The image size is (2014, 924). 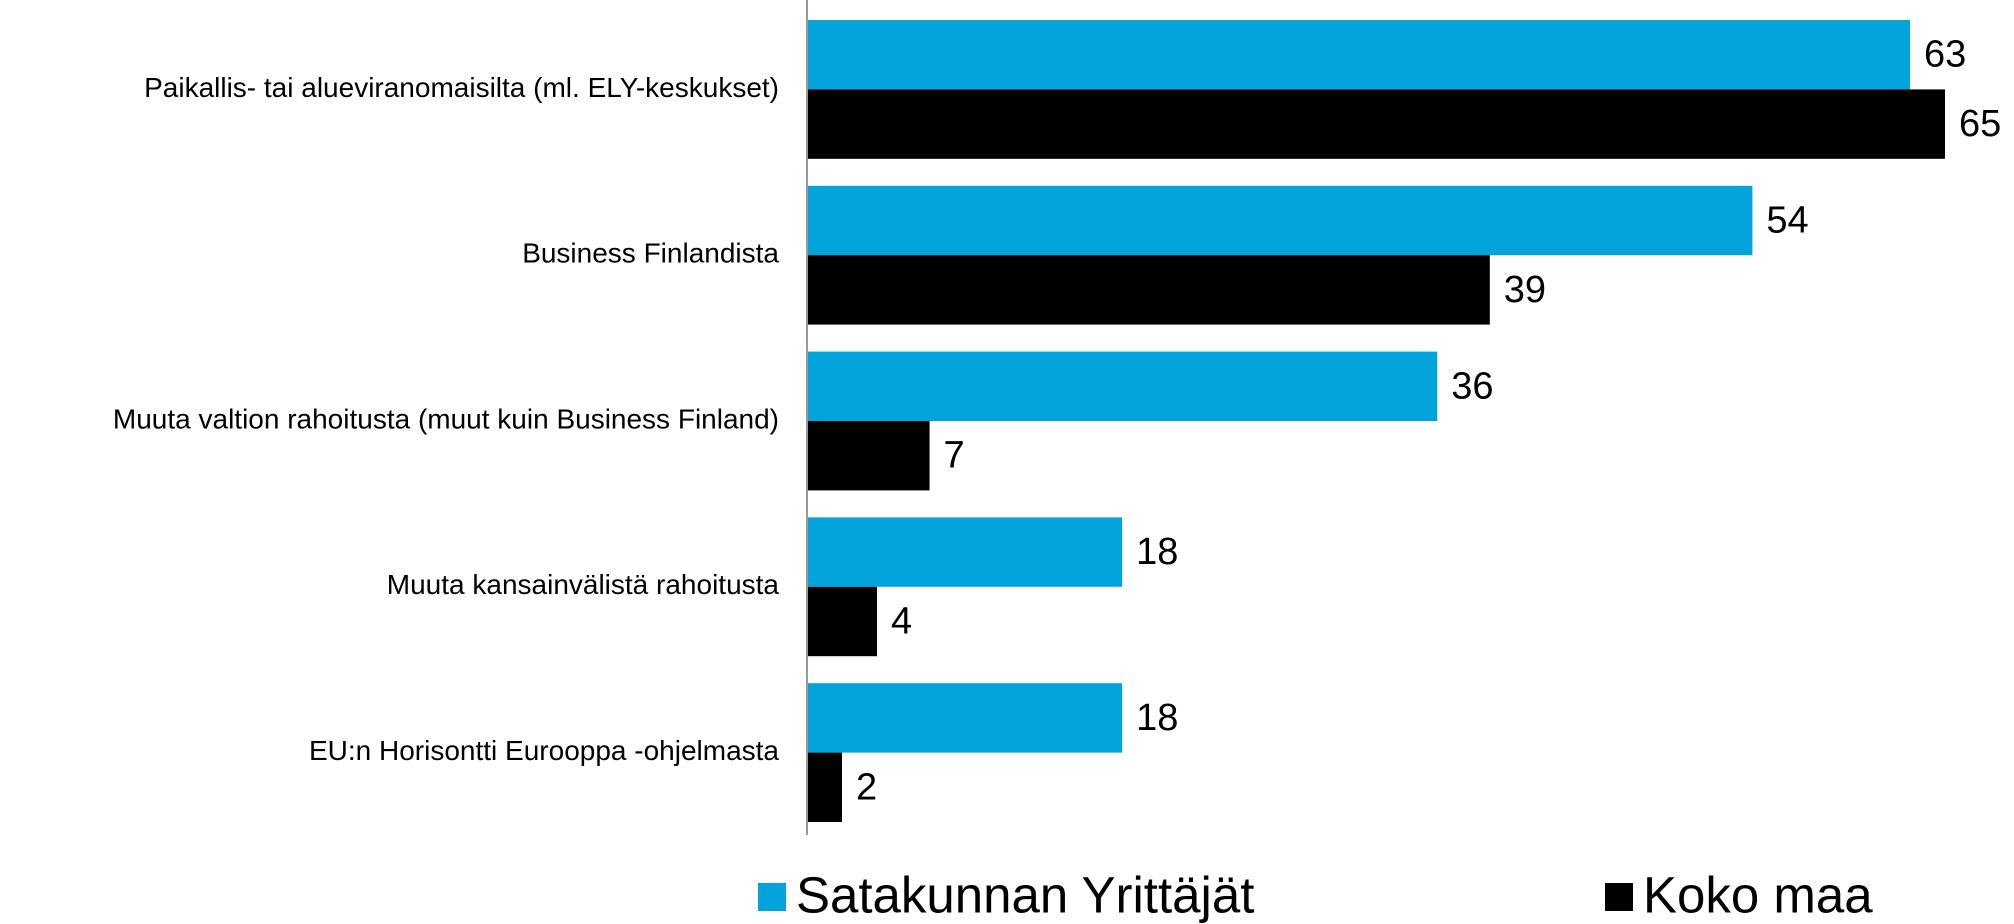 What do you see at coordinates (1980, 124) in the screenshot?
I see `value-label: 65` at bounding box center [1980, 124].